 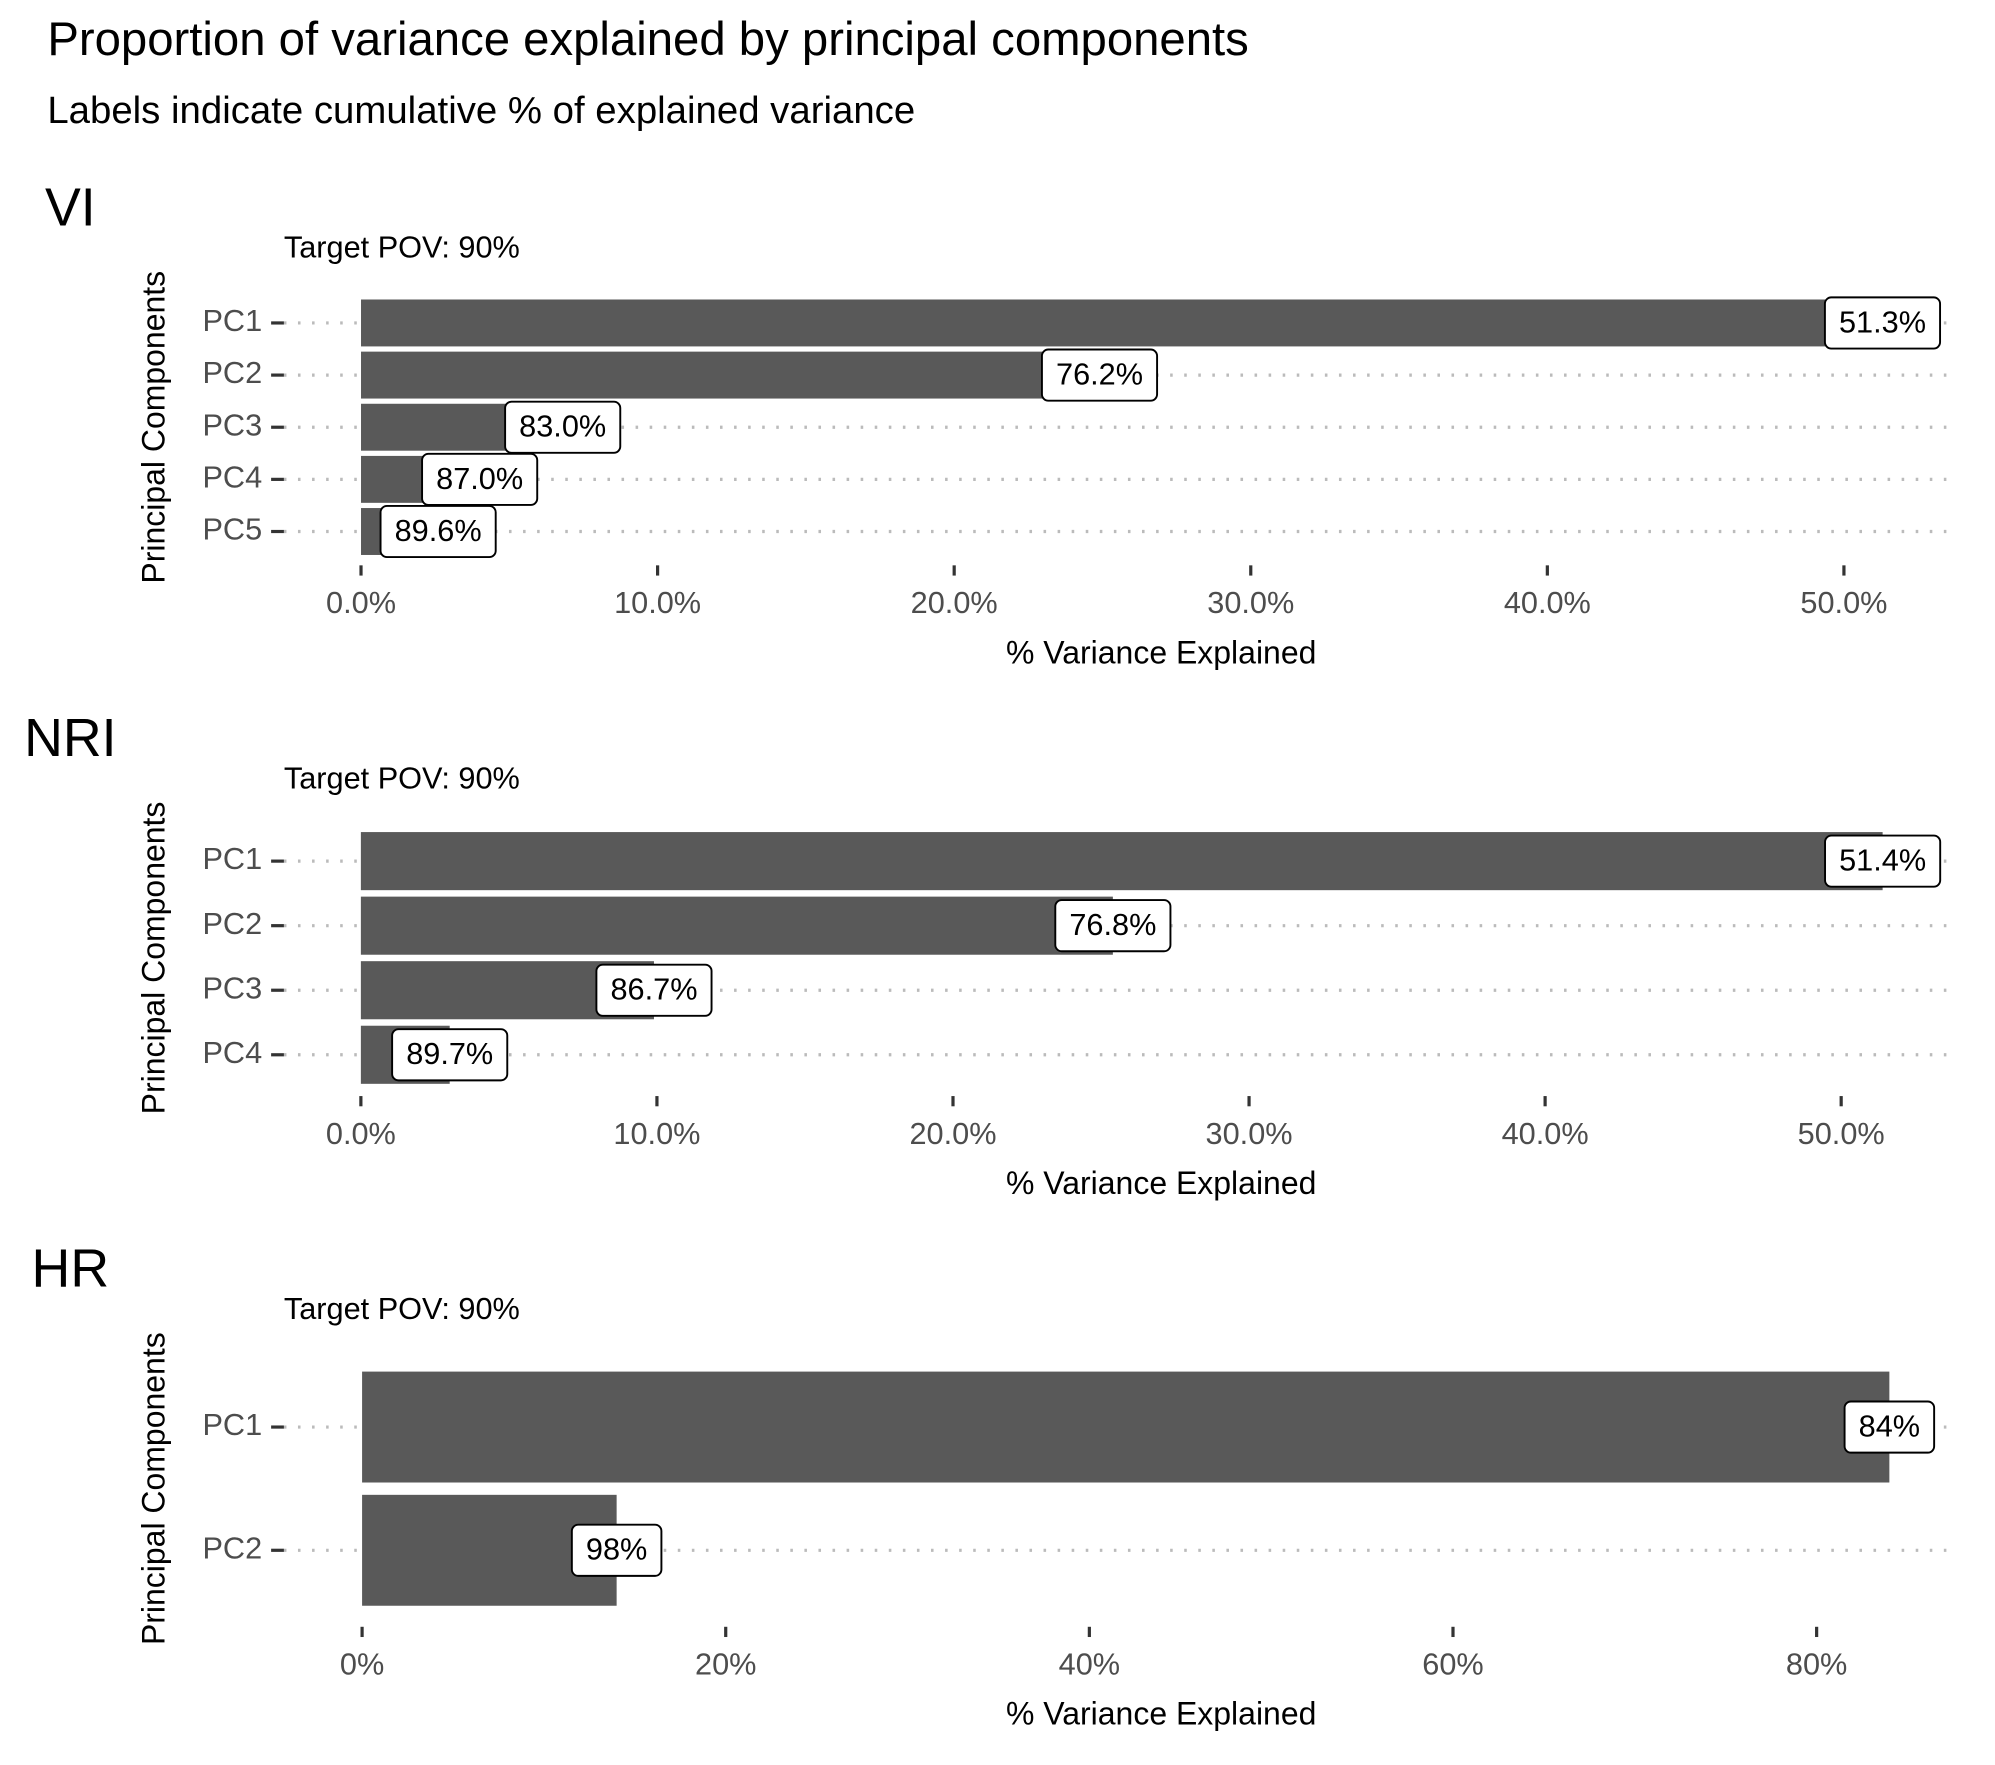 I want to click on data-label-text: 51.4%, so click(x=1882, y=860).